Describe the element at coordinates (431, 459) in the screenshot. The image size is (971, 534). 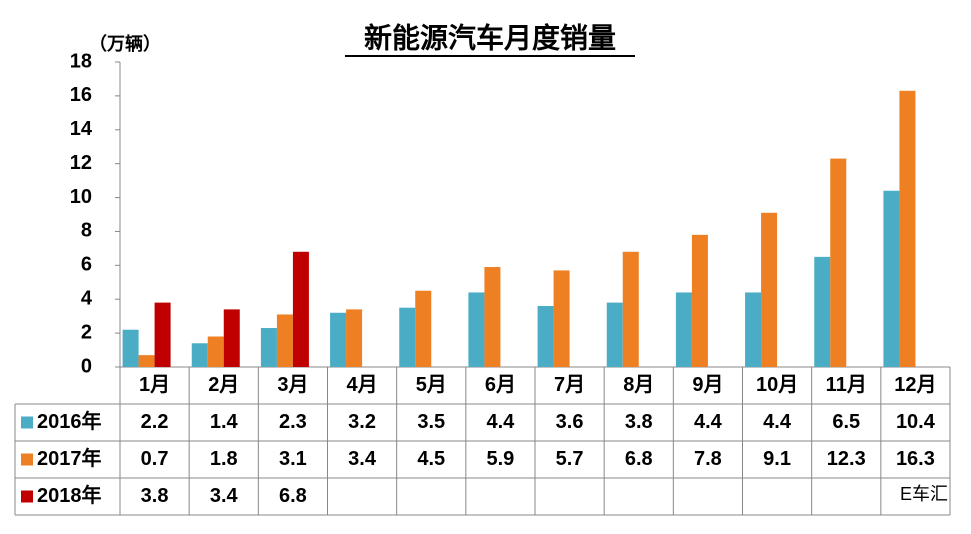
I see `table-value: 4.5` at that location.